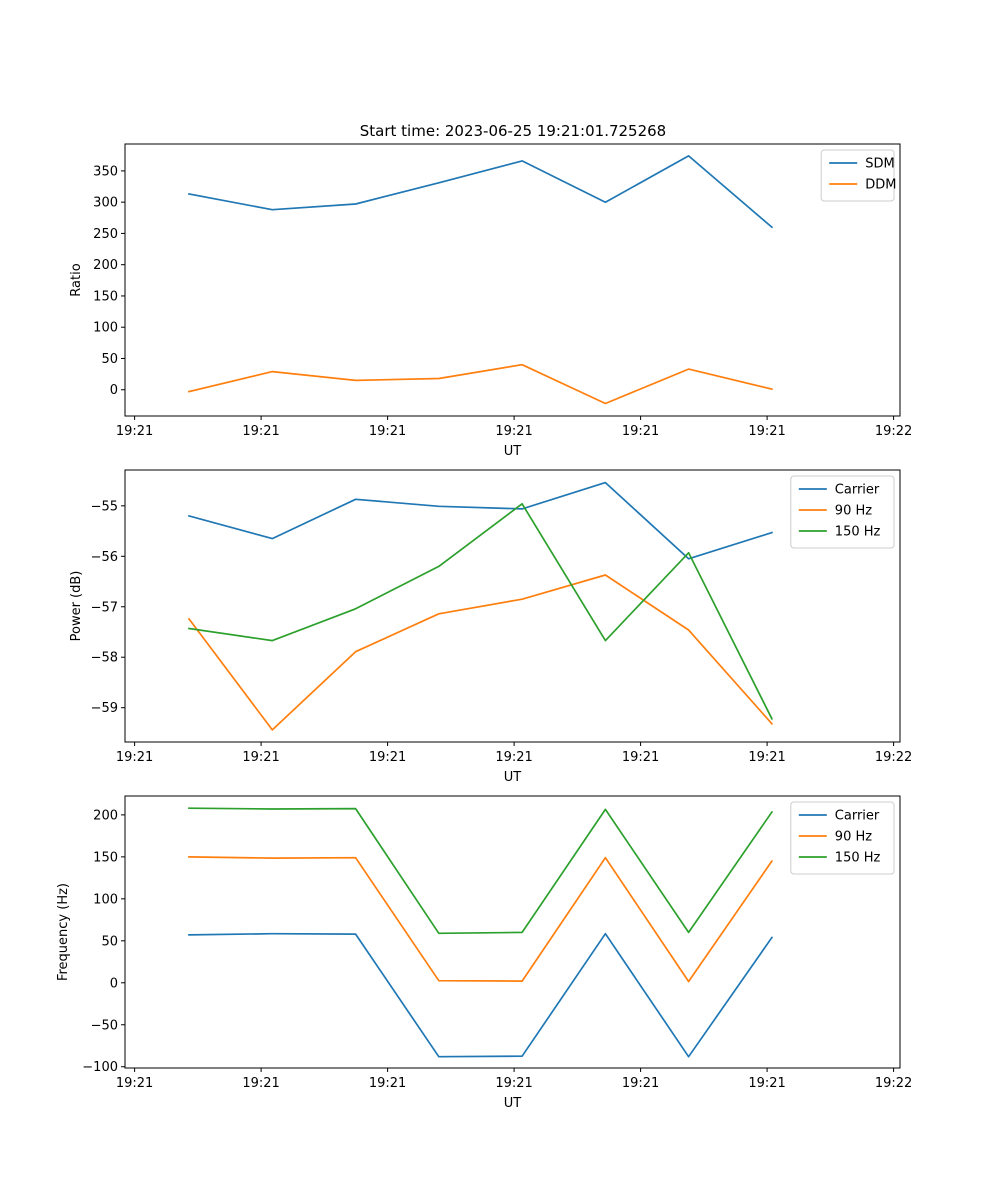  What do you see at coordinates (100, 1067) in the screenshot?
I see `y-tick-label: −100` at bounding box center [100, 1067].